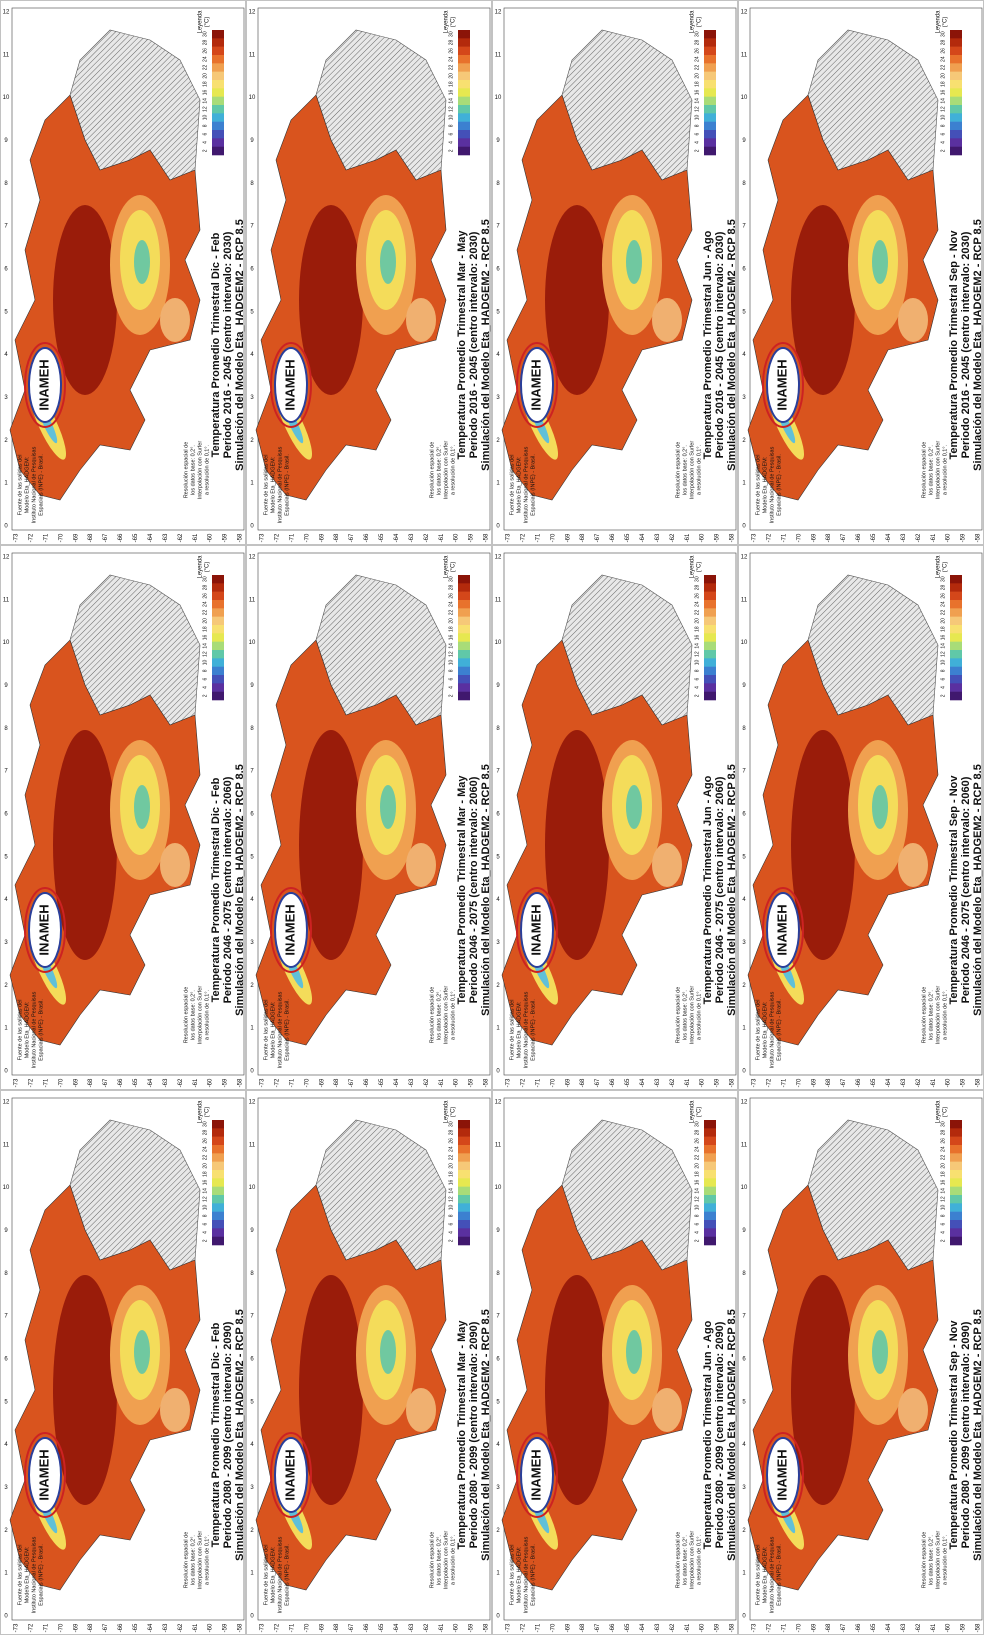  Describe the element at coordinates (697, 1174) in the screenshot. I see `legend-tick-label: 18` at that location.